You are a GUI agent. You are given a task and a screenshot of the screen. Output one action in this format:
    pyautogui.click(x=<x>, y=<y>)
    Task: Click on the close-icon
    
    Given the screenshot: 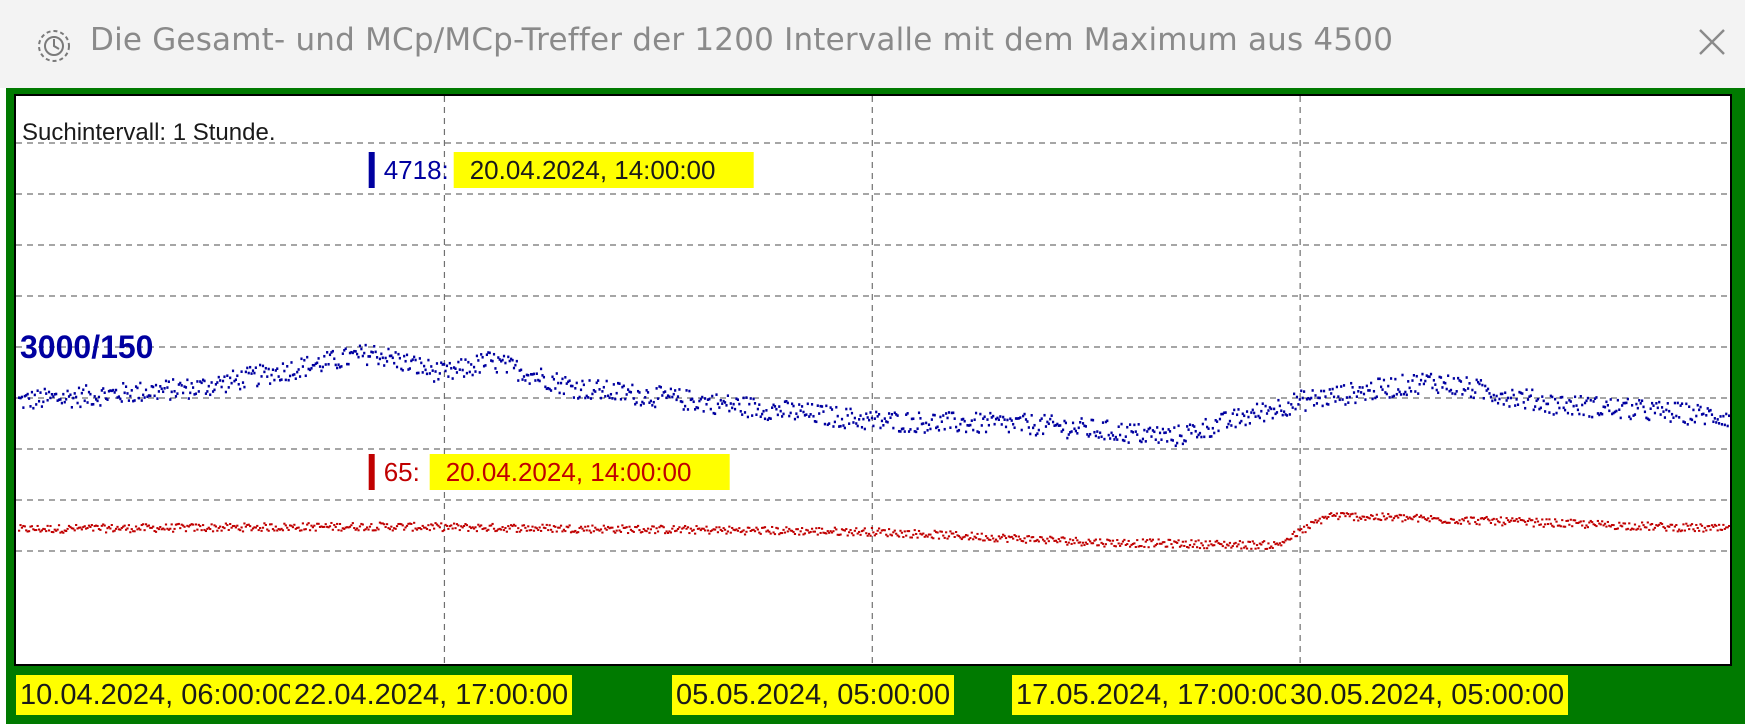 What is the action you would take?
    pyautogui.click(x=1712, y=42)
    